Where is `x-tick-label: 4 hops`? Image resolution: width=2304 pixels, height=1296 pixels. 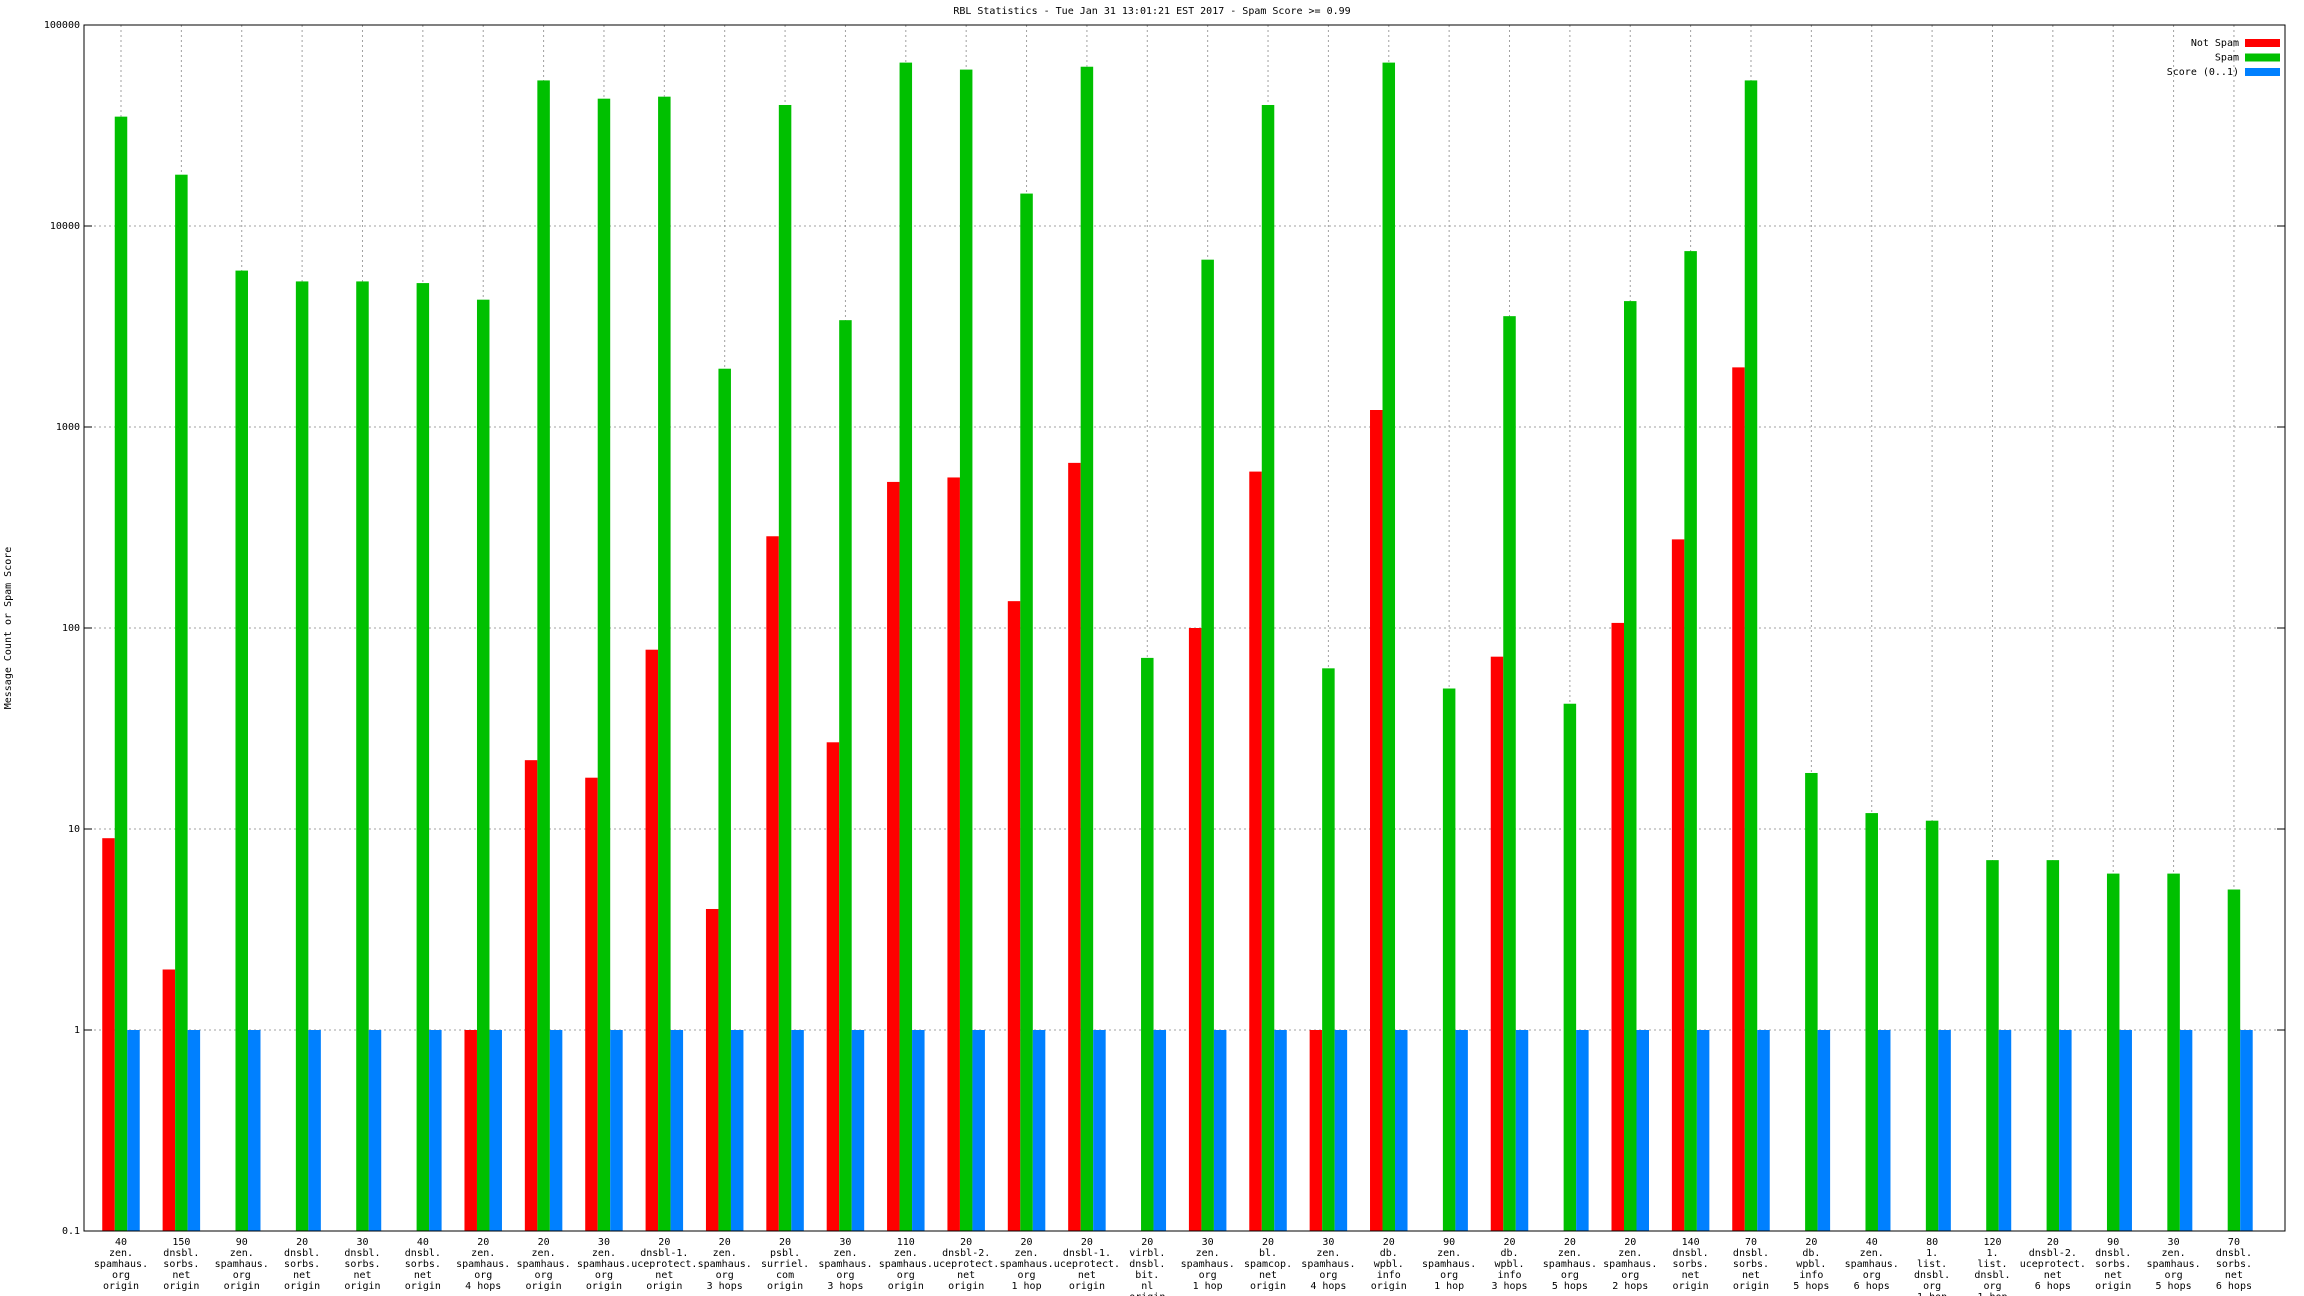 x-tick-label: 4 hops is located at coordinates (1328, 1286).